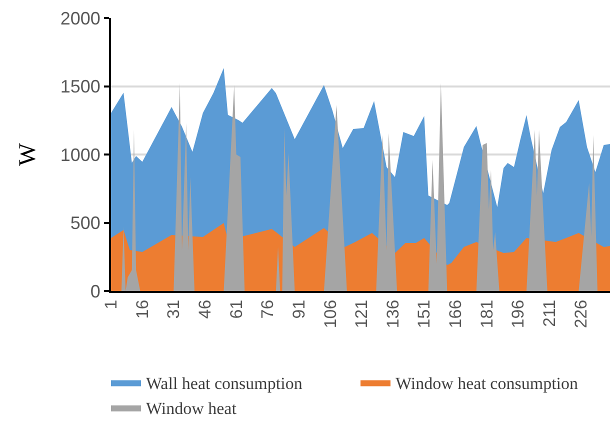 The image size is (610, 443). I want to click on x-tick-label: 31, so click(174, 309).